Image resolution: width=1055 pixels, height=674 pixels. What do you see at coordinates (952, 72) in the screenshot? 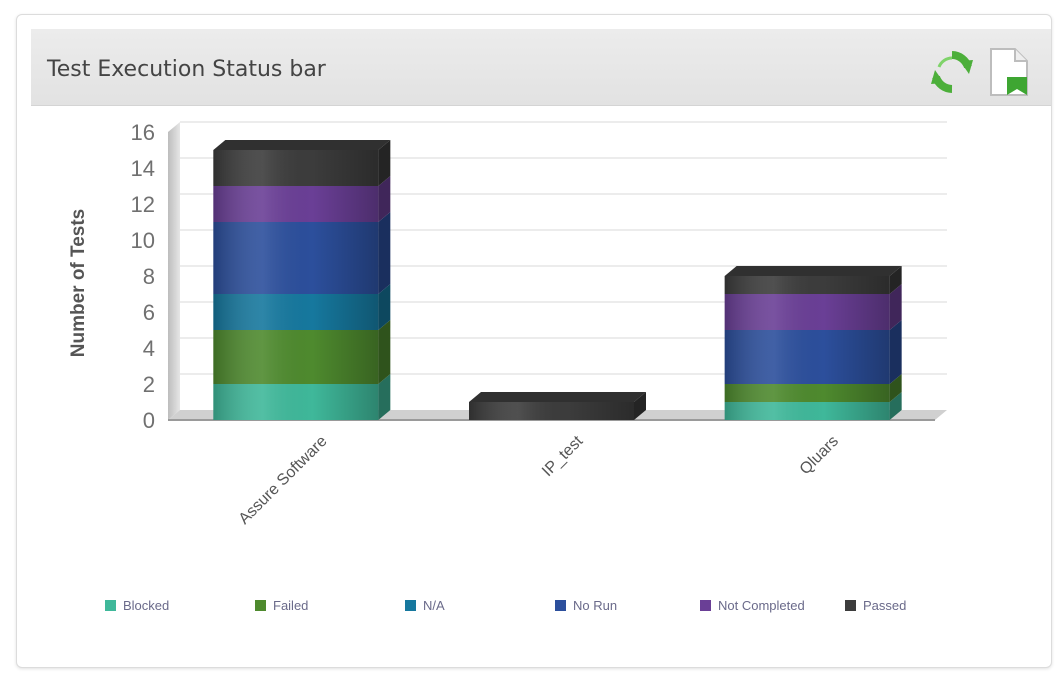
I see `refresh-icon` at bounding box center [952, 72].